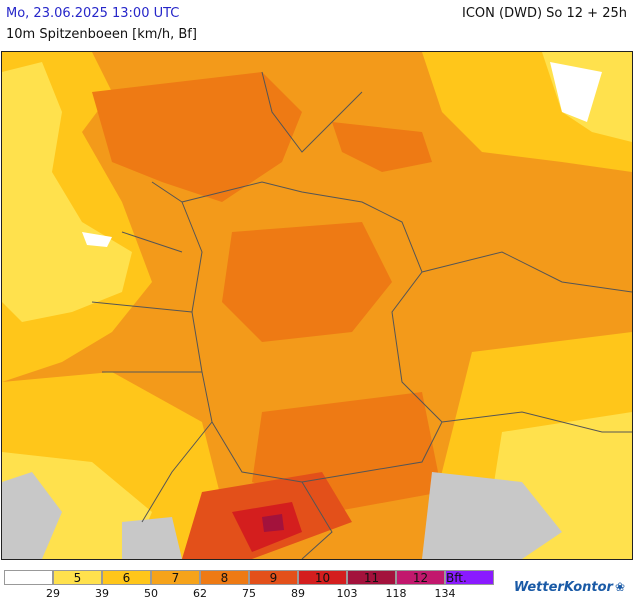 The height and width of the screenshot is (600, 633). Describe the element at coordinates (101, 34) in the screenshot. I see `parameter-title: 10m Spitzenboeen [km/h, Bf]` at that location.